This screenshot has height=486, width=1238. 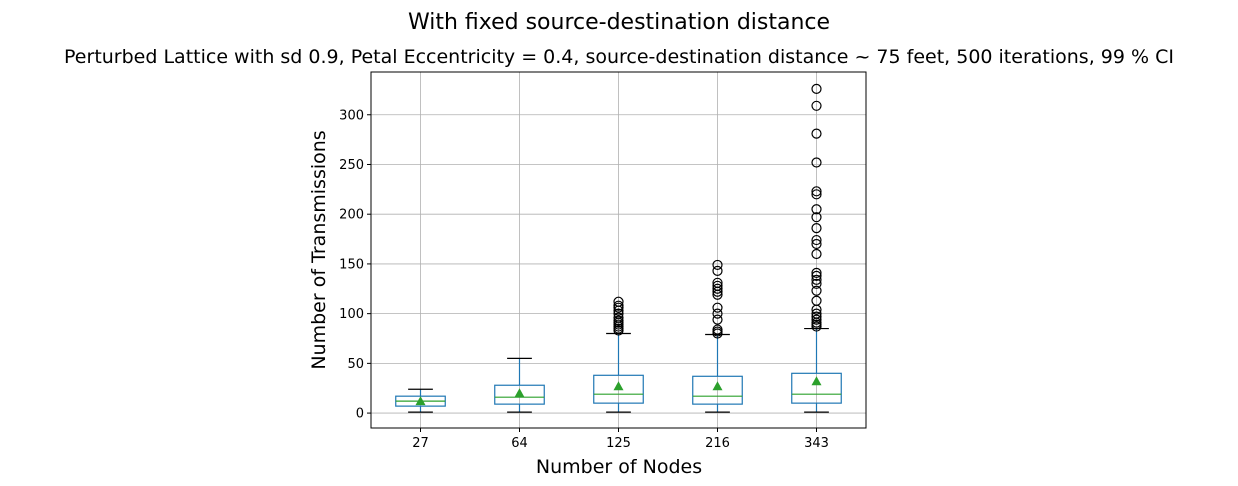 I want to click on y-tick-label: 200, so click(x=351, y=215).